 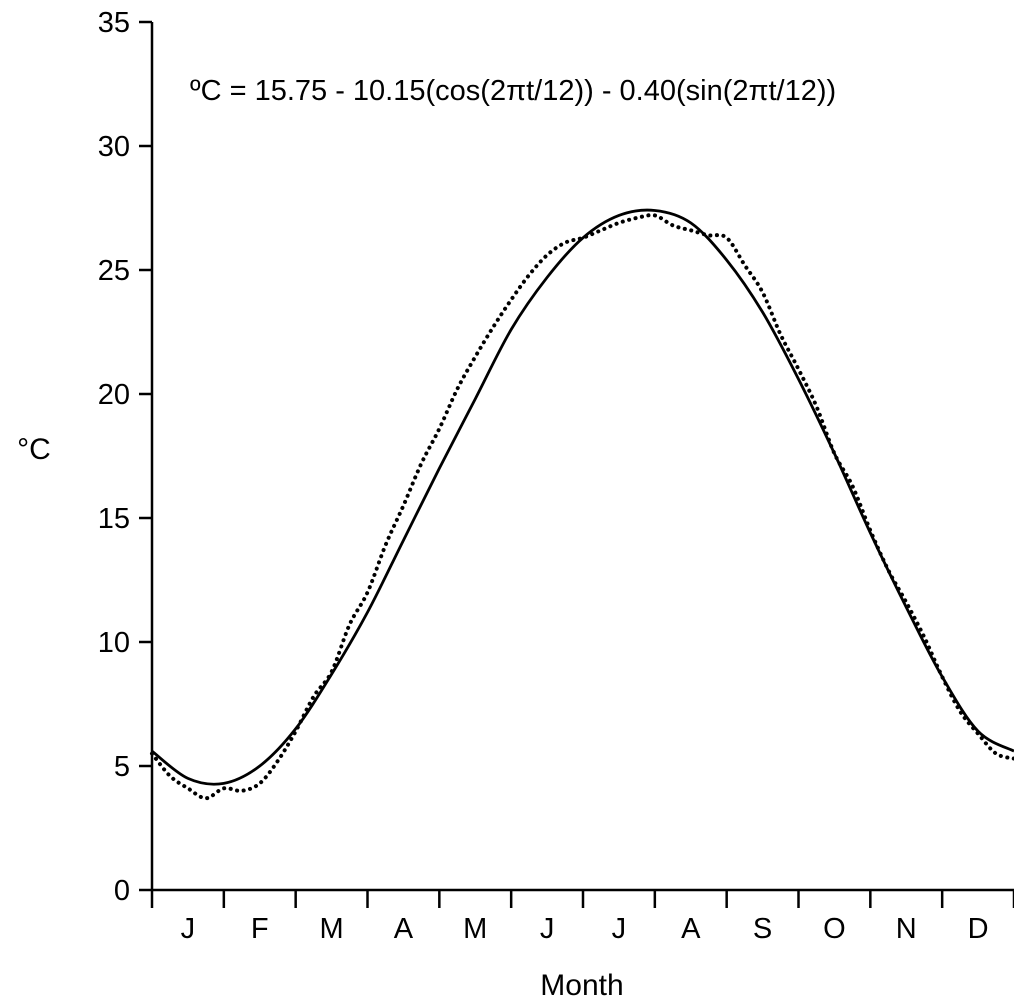 What do you see at coordinates (260, 929) in the screenshot?
I see `x-tick-label: F` at bounding box center [260, 929].